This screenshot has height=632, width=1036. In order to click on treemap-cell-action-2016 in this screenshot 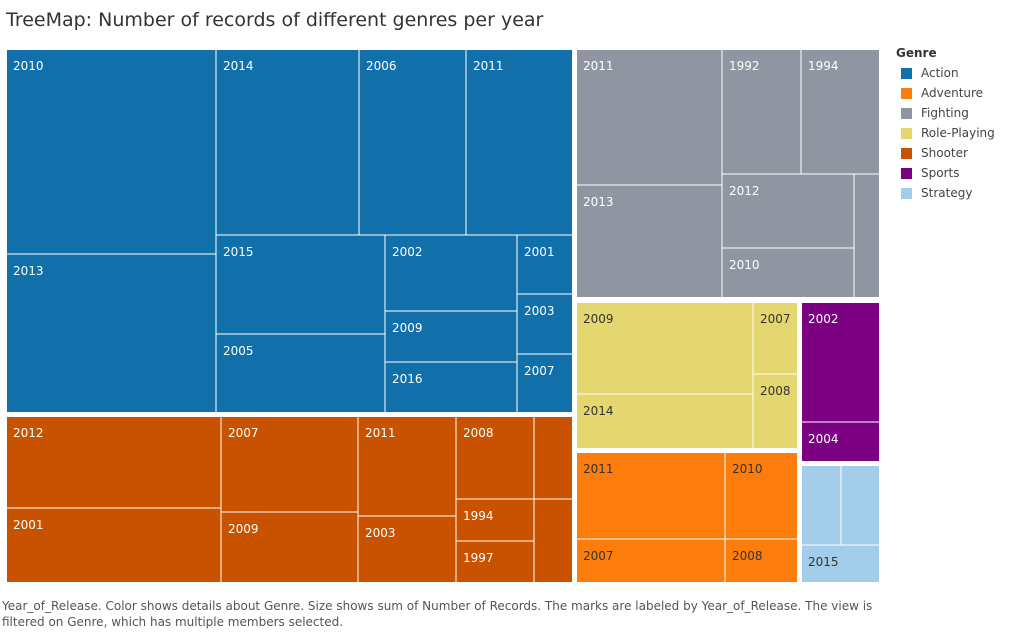, I will do `click(451, 387)`.